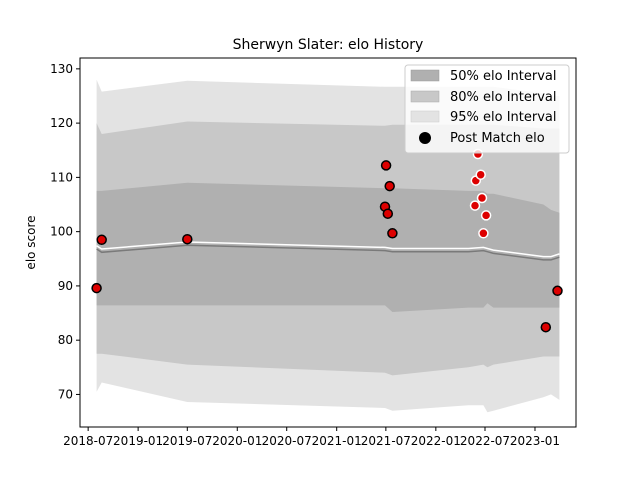 The height and width of the screenshot is (480, 640). I want to click on mean-line, so click(328, 252).